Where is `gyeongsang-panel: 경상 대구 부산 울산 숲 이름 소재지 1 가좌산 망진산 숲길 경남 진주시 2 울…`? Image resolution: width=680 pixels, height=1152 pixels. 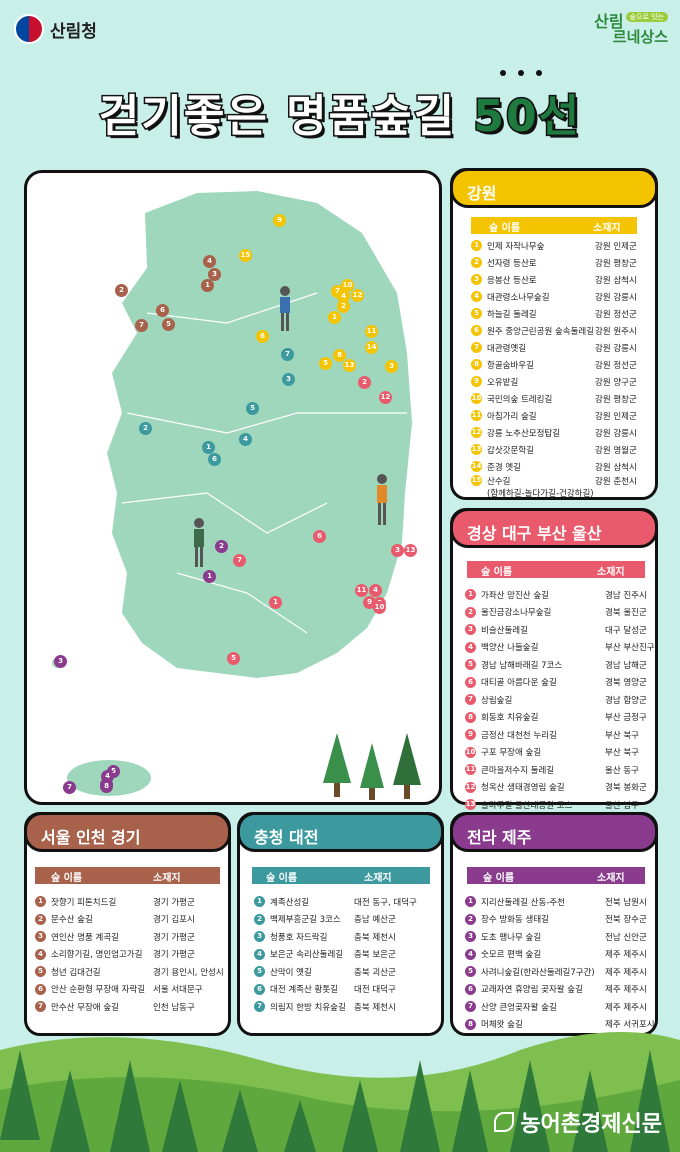
gyeongsang-panel: 경상 대구 부산 울산 숲 이름 소재지 1 가좌산 망진산 숲길 경남 진주시 2 울… is located at coordinates (554, 659).